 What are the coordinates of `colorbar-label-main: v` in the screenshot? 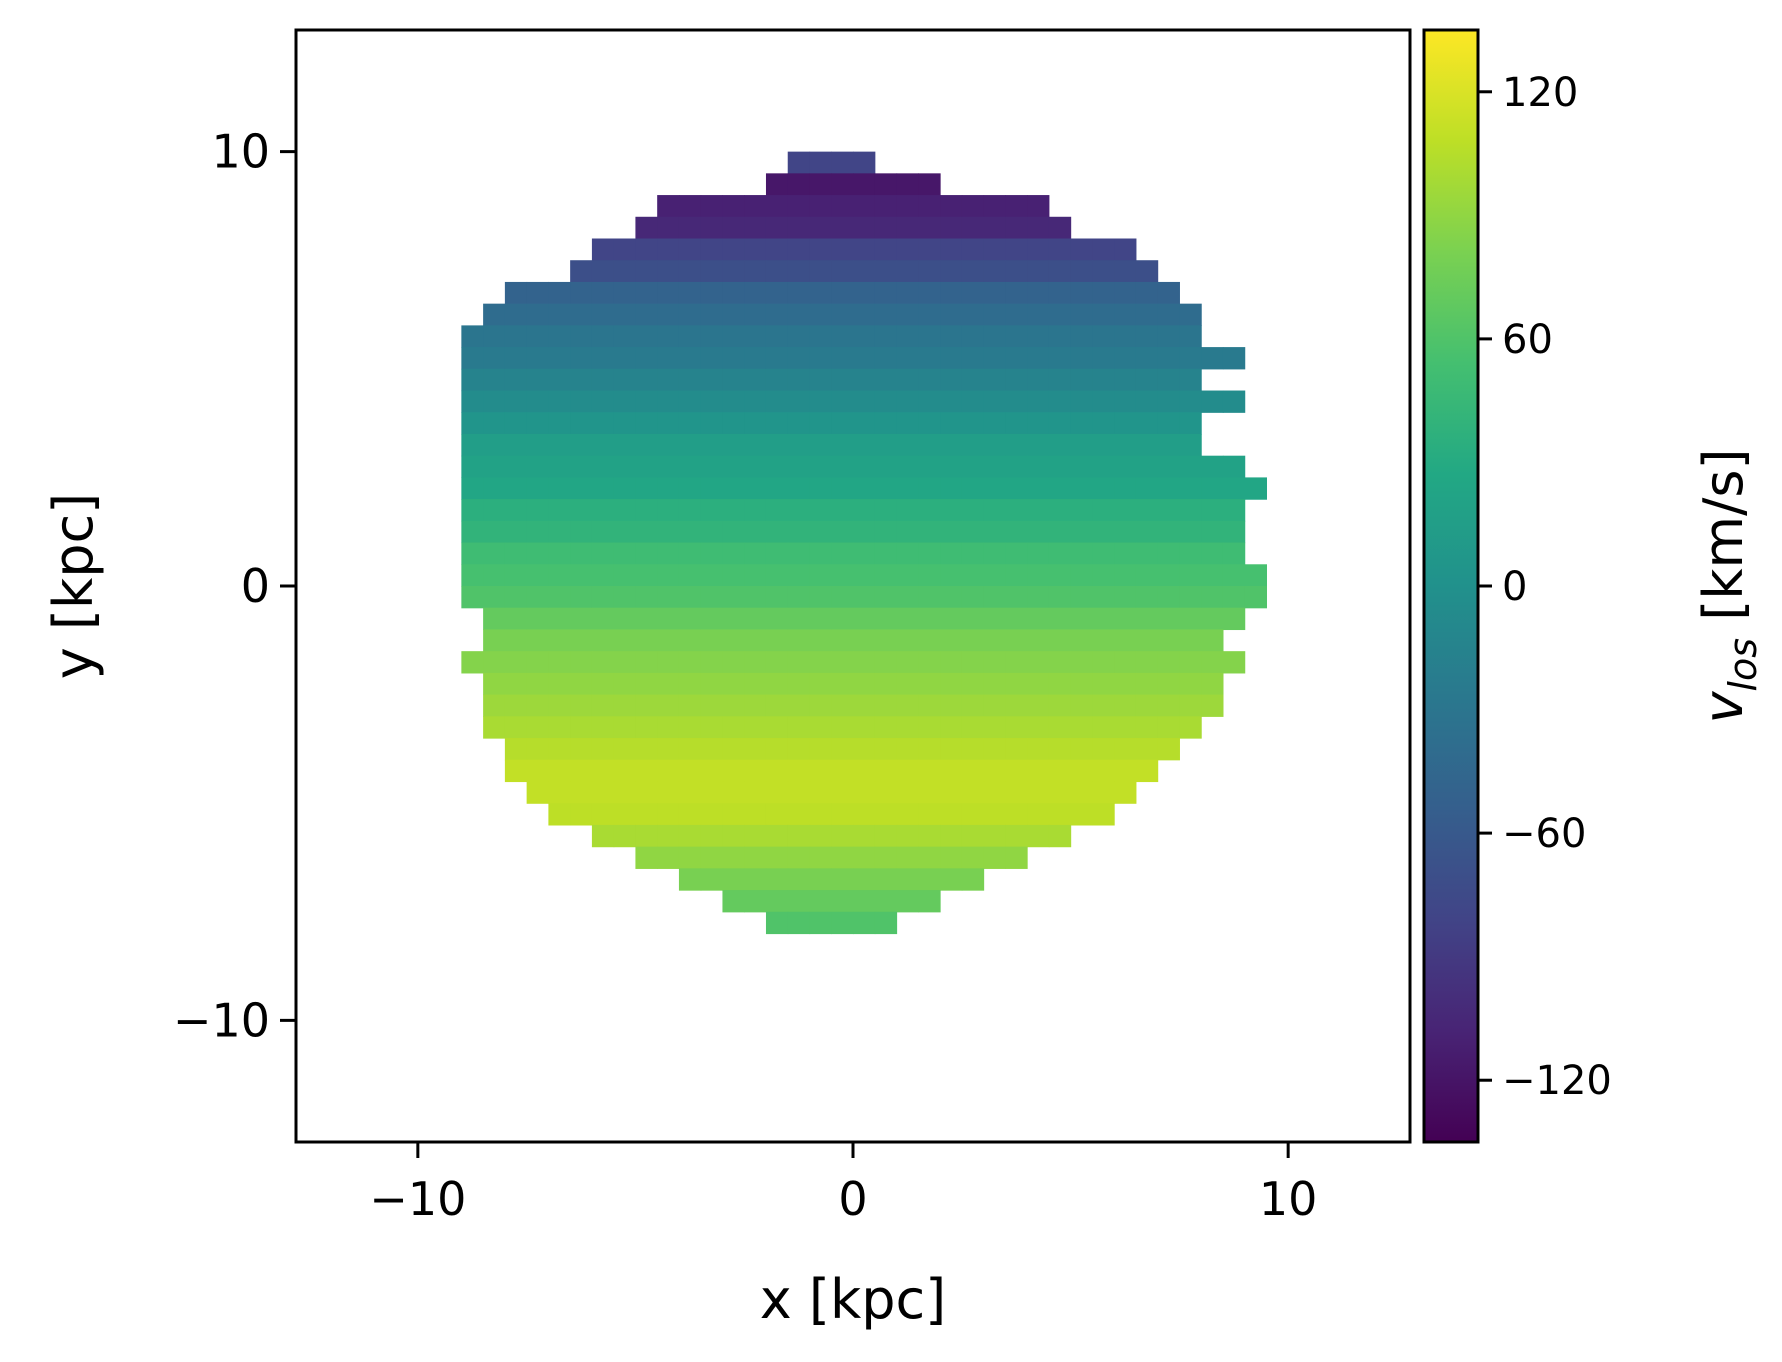 It's located at (1723, 707).